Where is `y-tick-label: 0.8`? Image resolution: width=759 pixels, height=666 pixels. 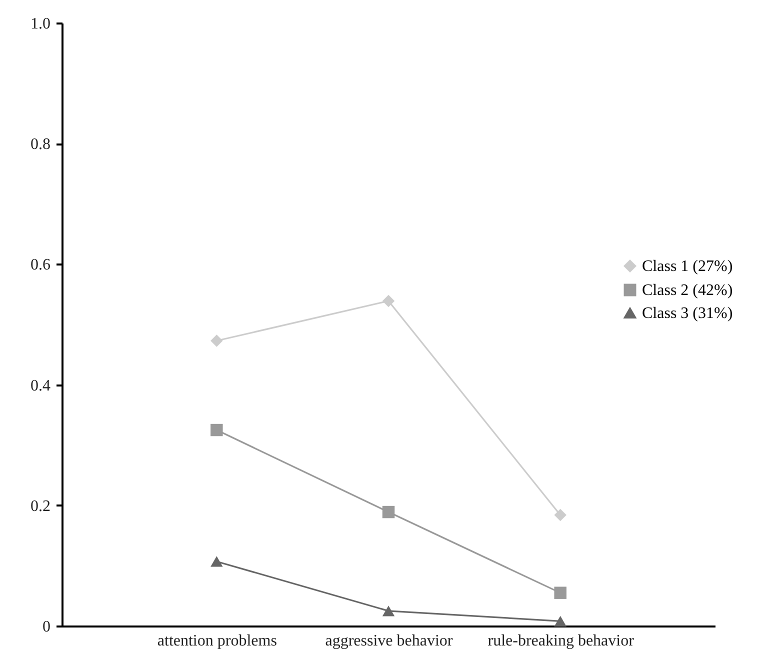
y-tick-label: 0.8 is located at coordinates (40, 145).